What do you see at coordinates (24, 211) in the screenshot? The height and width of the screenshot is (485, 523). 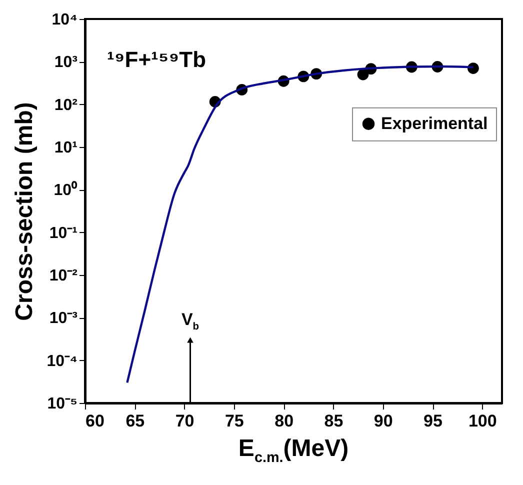 I see `y-axis-title: Cross-section (mb)` at bounding box center [24, 211].